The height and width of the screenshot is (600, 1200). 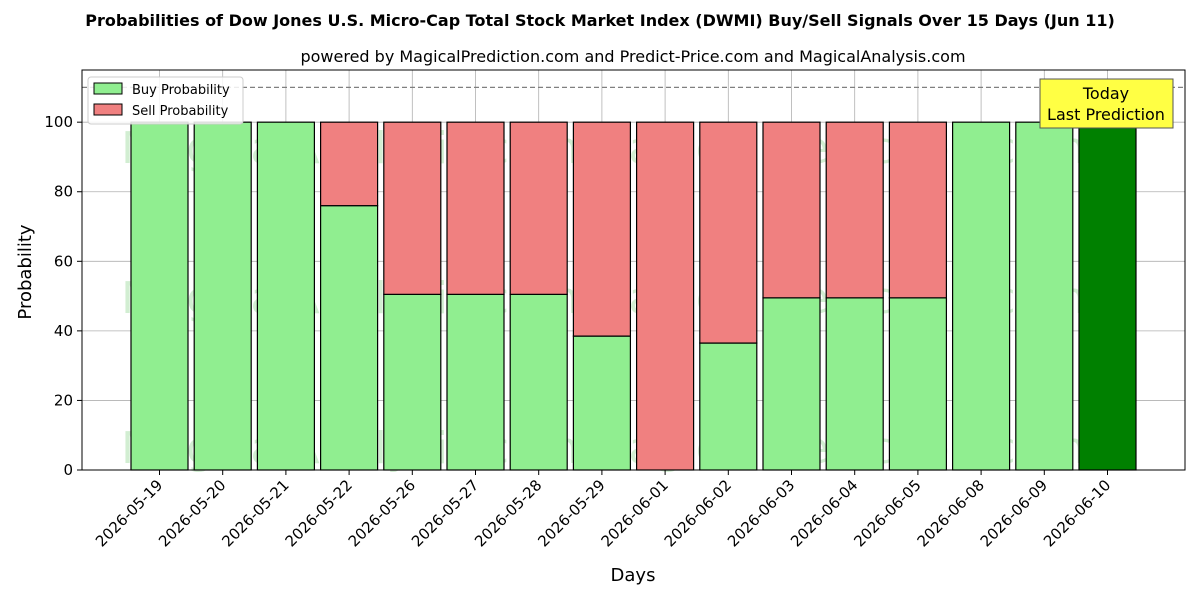 What do you see at coordinates (824, 513) in the screenshot?
I see `x-tick-label-11: 2026-06-04` at bounding box center [824, 513].